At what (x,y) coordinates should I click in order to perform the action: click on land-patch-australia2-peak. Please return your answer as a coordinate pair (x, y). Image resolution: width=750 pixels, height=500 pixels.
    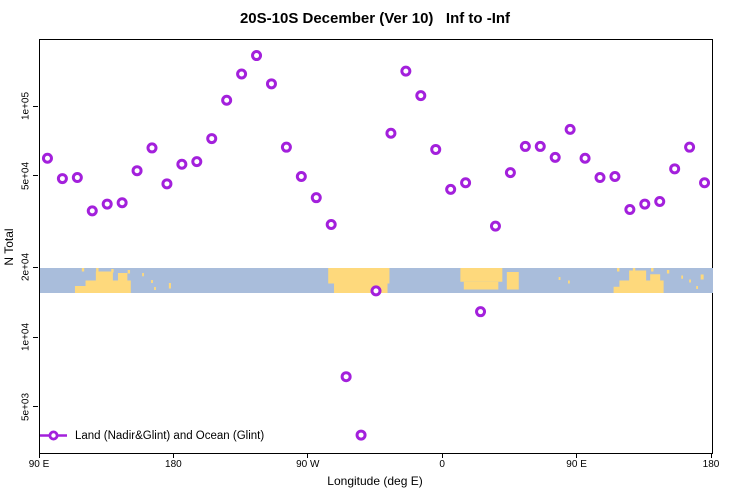
    Looking at the image, I should click on (638, 275).